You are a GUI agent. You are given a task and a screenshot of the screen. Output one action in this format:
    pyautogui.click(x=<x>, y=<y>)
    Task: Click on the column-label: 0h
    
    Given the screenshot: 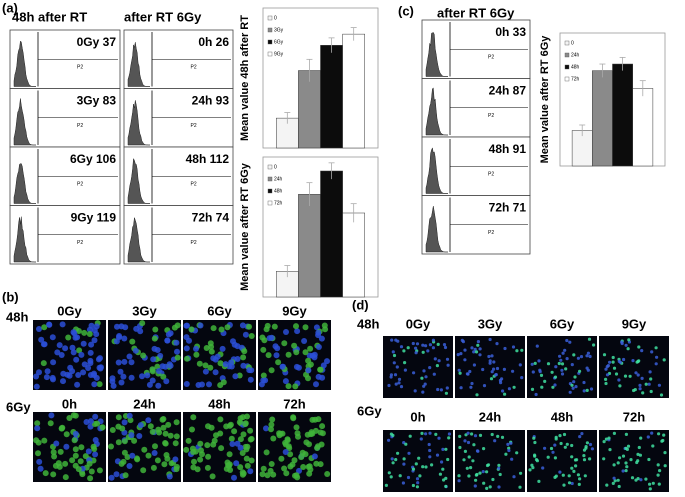 What is the action you would take?
    pyautogui.click(x=417, y=416)
    